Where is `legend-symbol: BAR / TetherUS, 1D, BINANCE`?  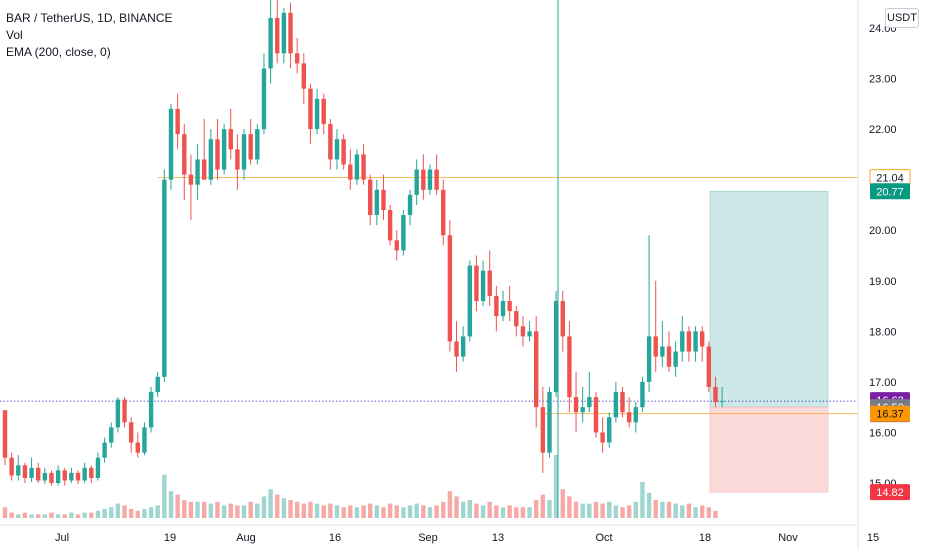
legend-symbol: BAR / TetherUS, 1D, BINANCE is located at coordinates (89, 18).